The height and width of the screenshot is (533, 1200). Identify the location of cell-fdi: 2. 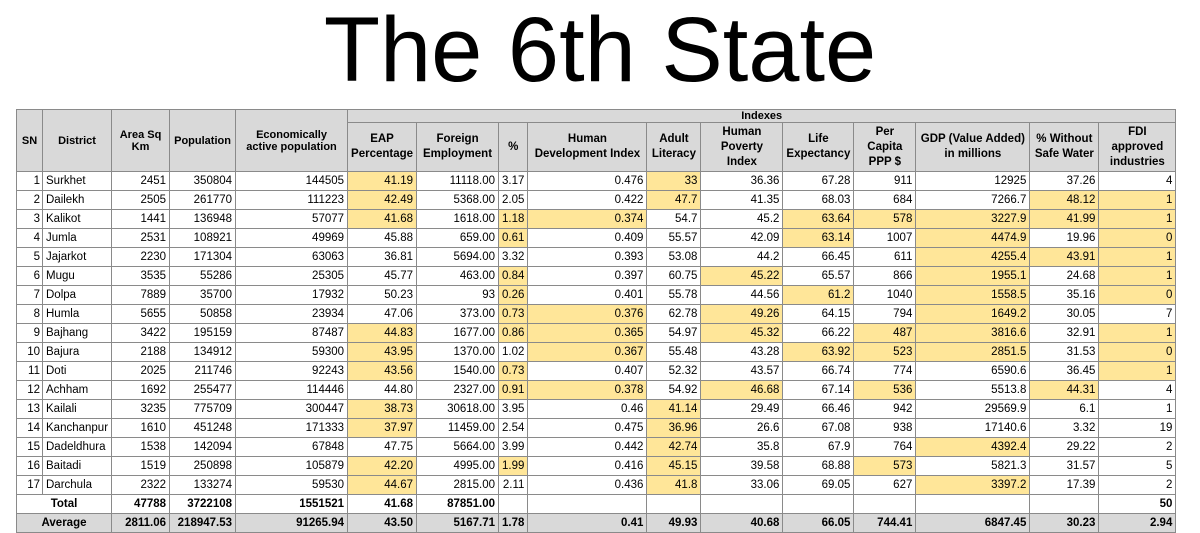
(1137, 447).